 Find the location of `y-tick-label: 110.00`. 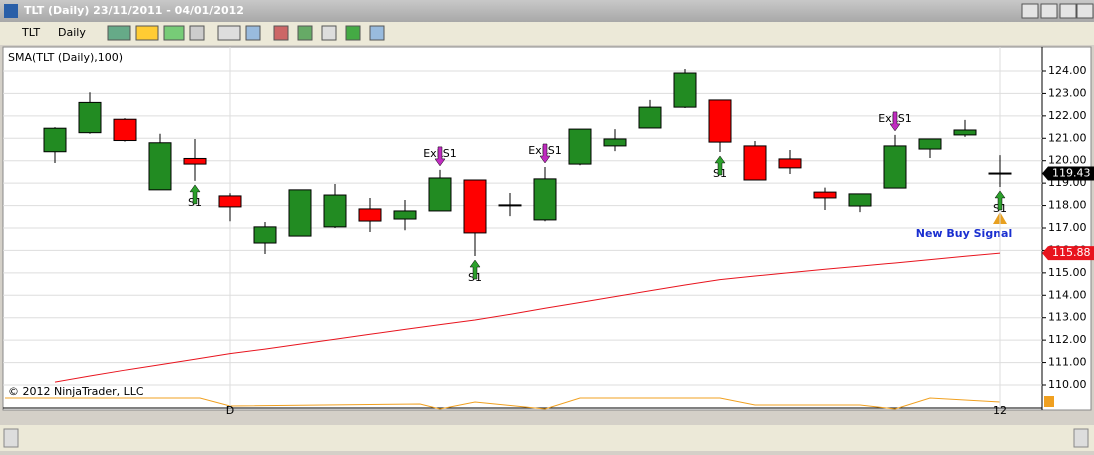

y-tick-label: 110.00 is located at coordinates (1067, 384).